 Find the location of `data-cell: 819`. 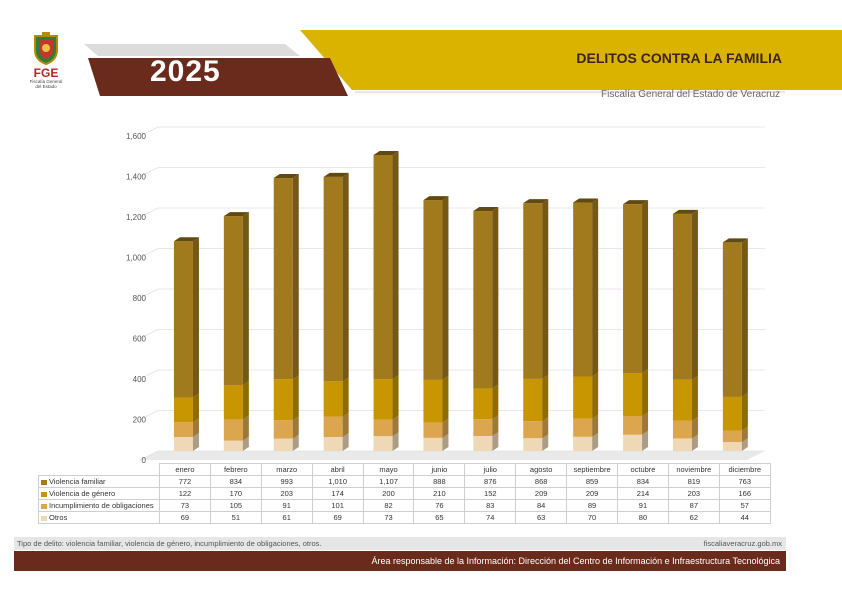

data-cell: 819 is located at coordinates (693, 481).